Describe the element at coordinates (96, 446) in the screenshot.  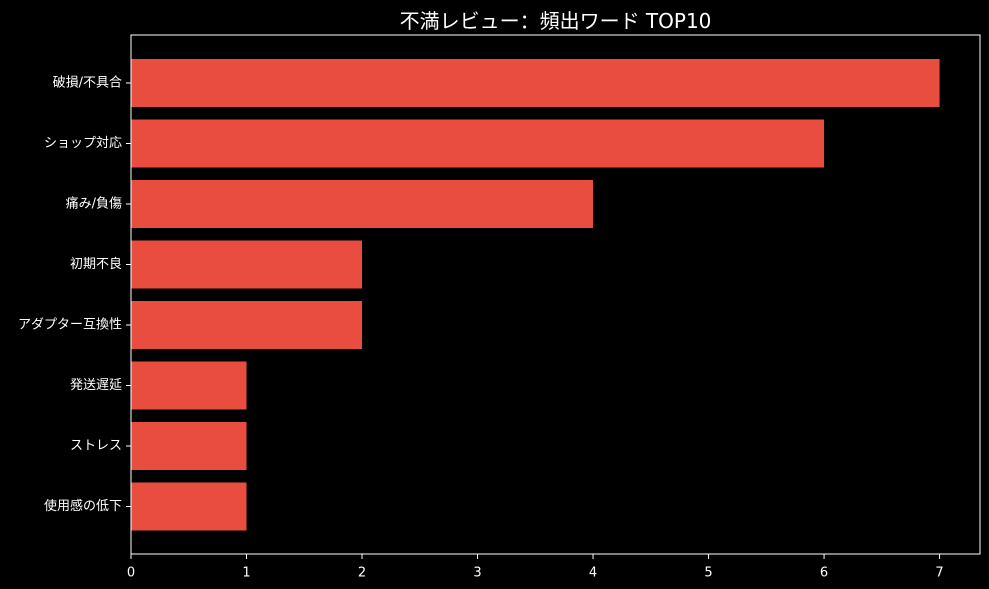
I see `y-tick-label: ストレス` at that location.